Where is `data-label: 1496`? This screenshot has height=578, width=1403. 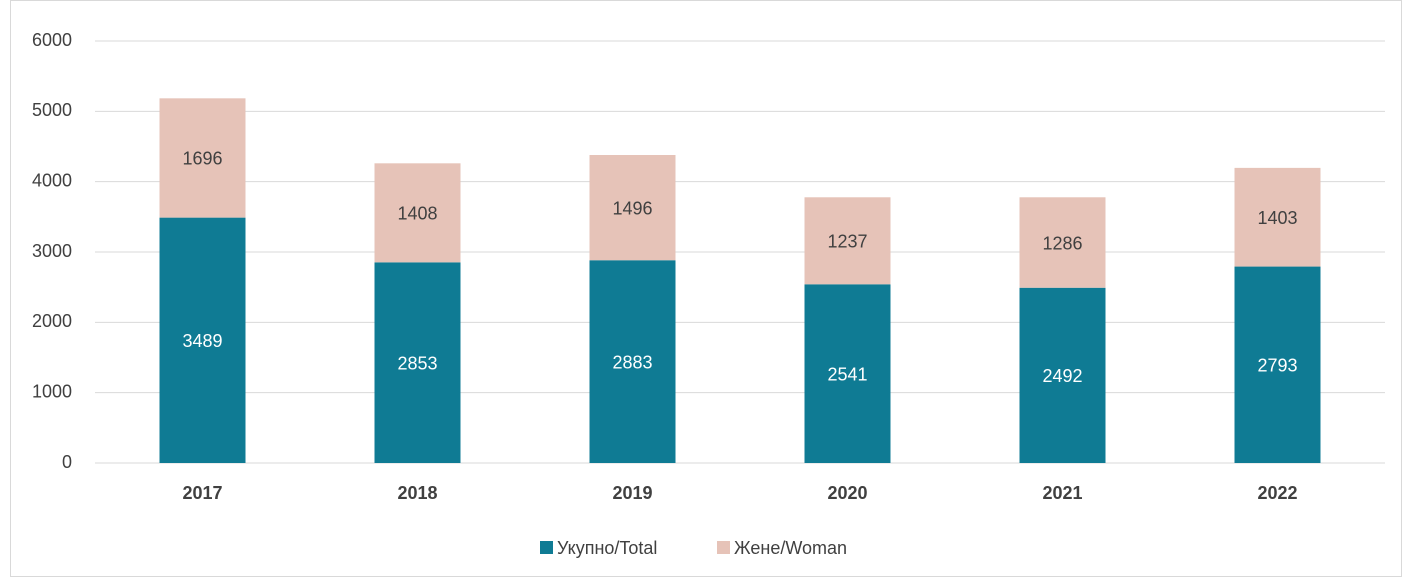
data-label: 1496 is located at coordinates (632, 208).